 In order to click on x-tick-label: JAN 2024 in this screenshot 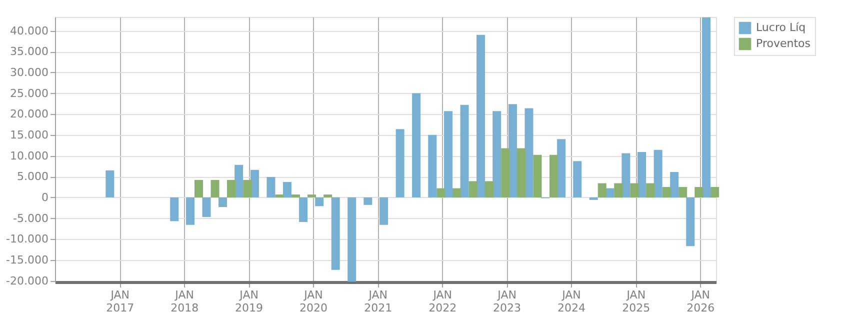, I will do `click(572, 300)`.